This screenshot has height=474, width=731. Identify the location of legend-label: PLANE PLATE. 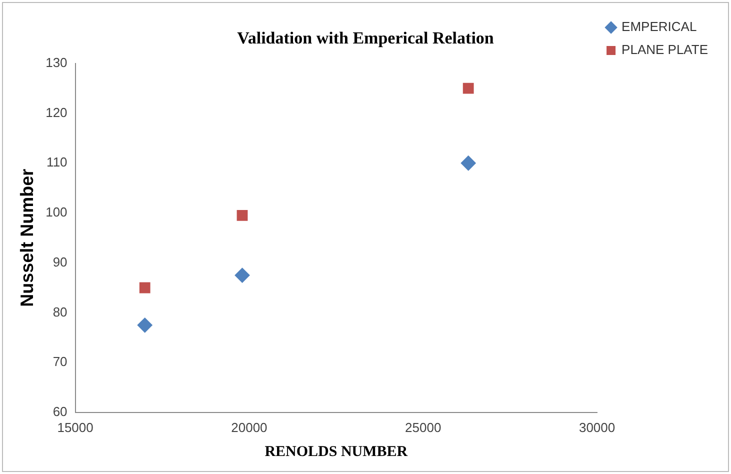
(665, 50).